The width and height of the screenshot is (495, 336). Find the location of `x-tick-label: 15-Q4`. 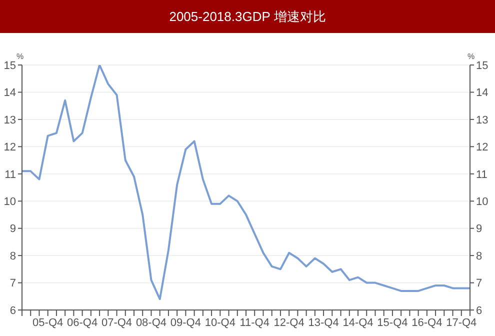

x-tick-label: 15-Q4 is located at coordinates (392, 322).